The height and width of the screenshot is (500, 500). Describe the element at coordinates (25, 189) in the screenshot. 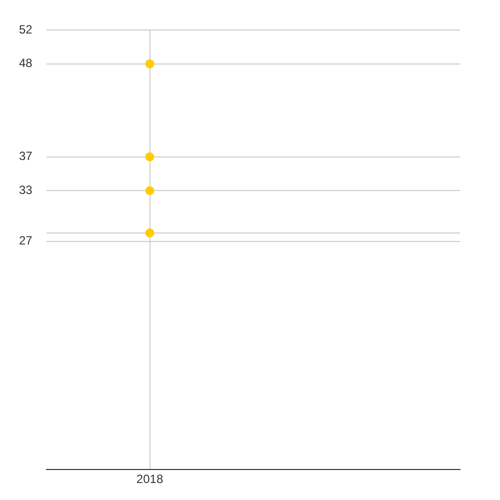

I see `y-tick-label: 33` at that location.